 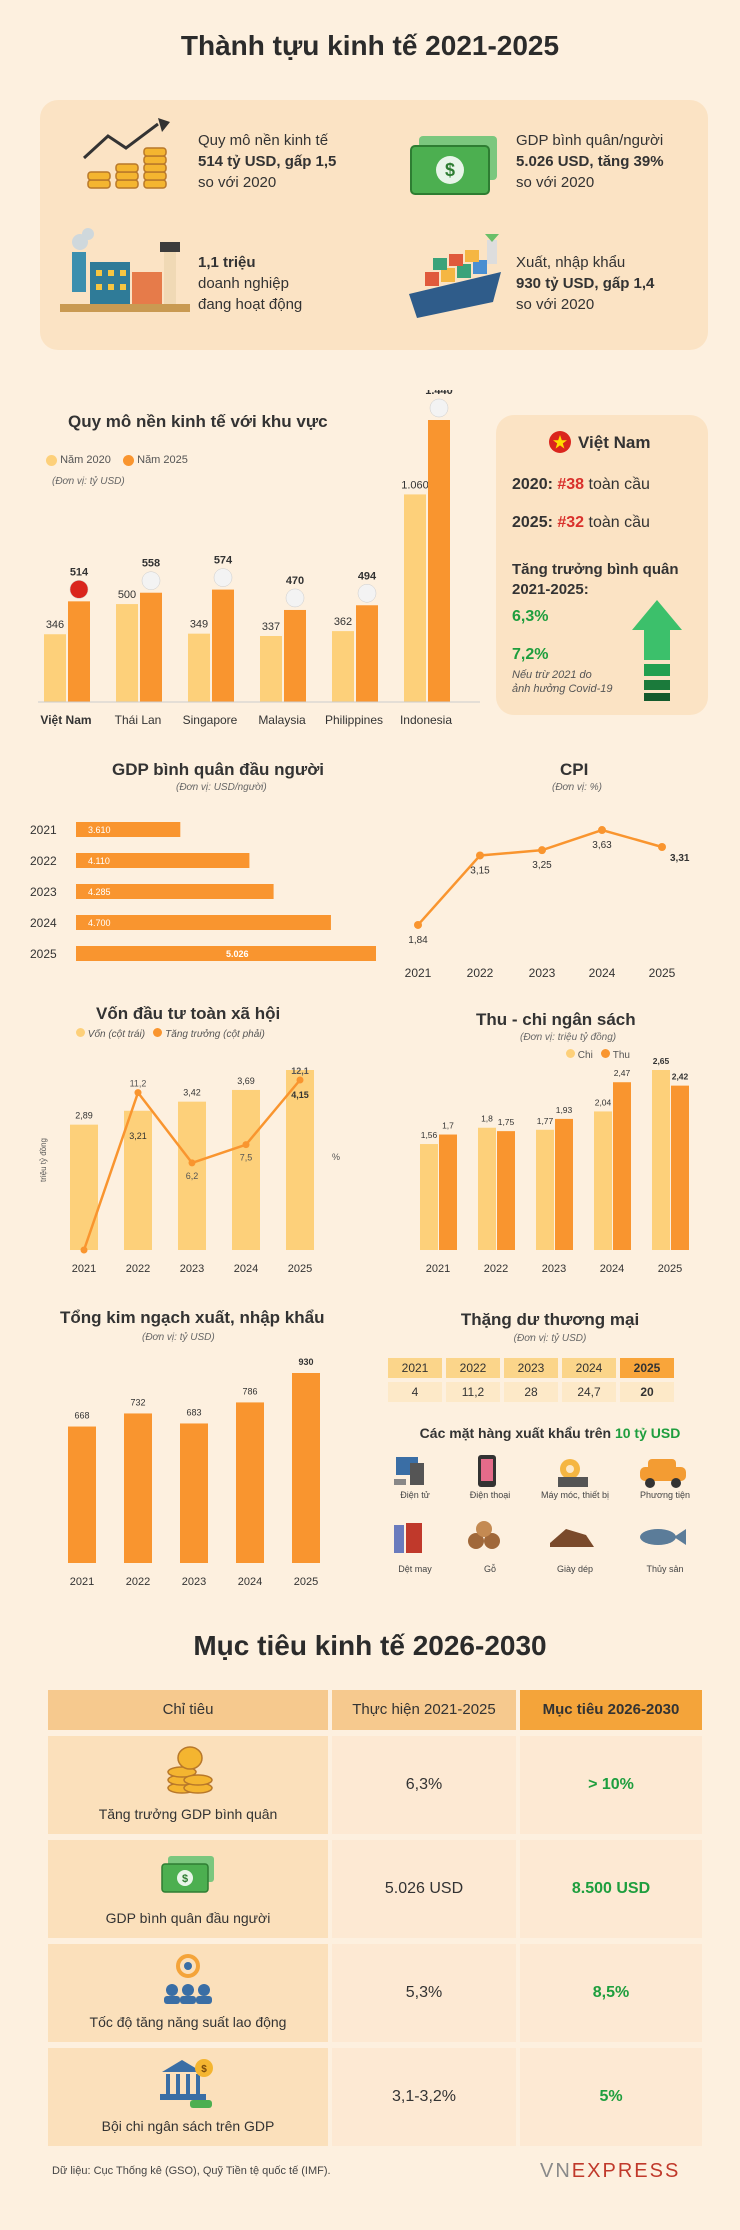 What do you see at coordinates (480, 973) in the screenshot?
I see `tick-label: 2022` at bounding box center [480, 973].